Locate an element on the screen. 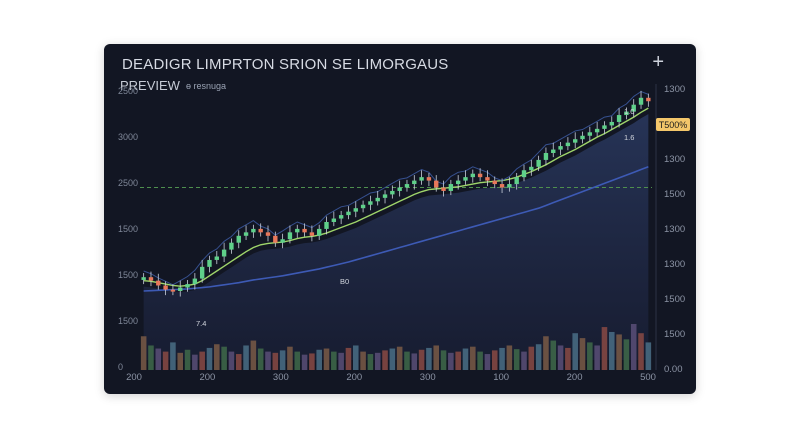 This screenshot has height=440, width=800. price-badge-label: T500% is located at coordinates (673, 125).